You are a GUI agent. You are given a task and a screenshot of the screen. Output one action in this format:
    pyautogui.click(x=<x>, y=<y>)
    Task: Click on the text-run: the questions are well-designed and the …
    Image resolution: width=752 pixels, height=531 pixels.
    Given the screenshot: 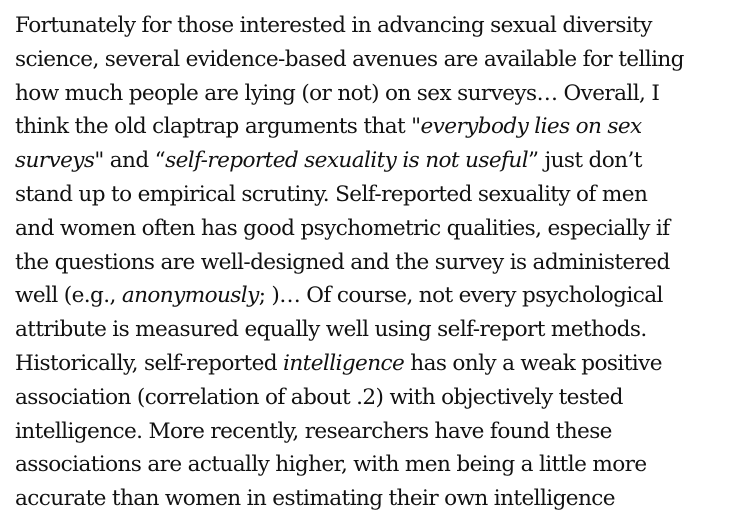 What is the action you would take?
    pyautogui.click(x=342, y=262)
    